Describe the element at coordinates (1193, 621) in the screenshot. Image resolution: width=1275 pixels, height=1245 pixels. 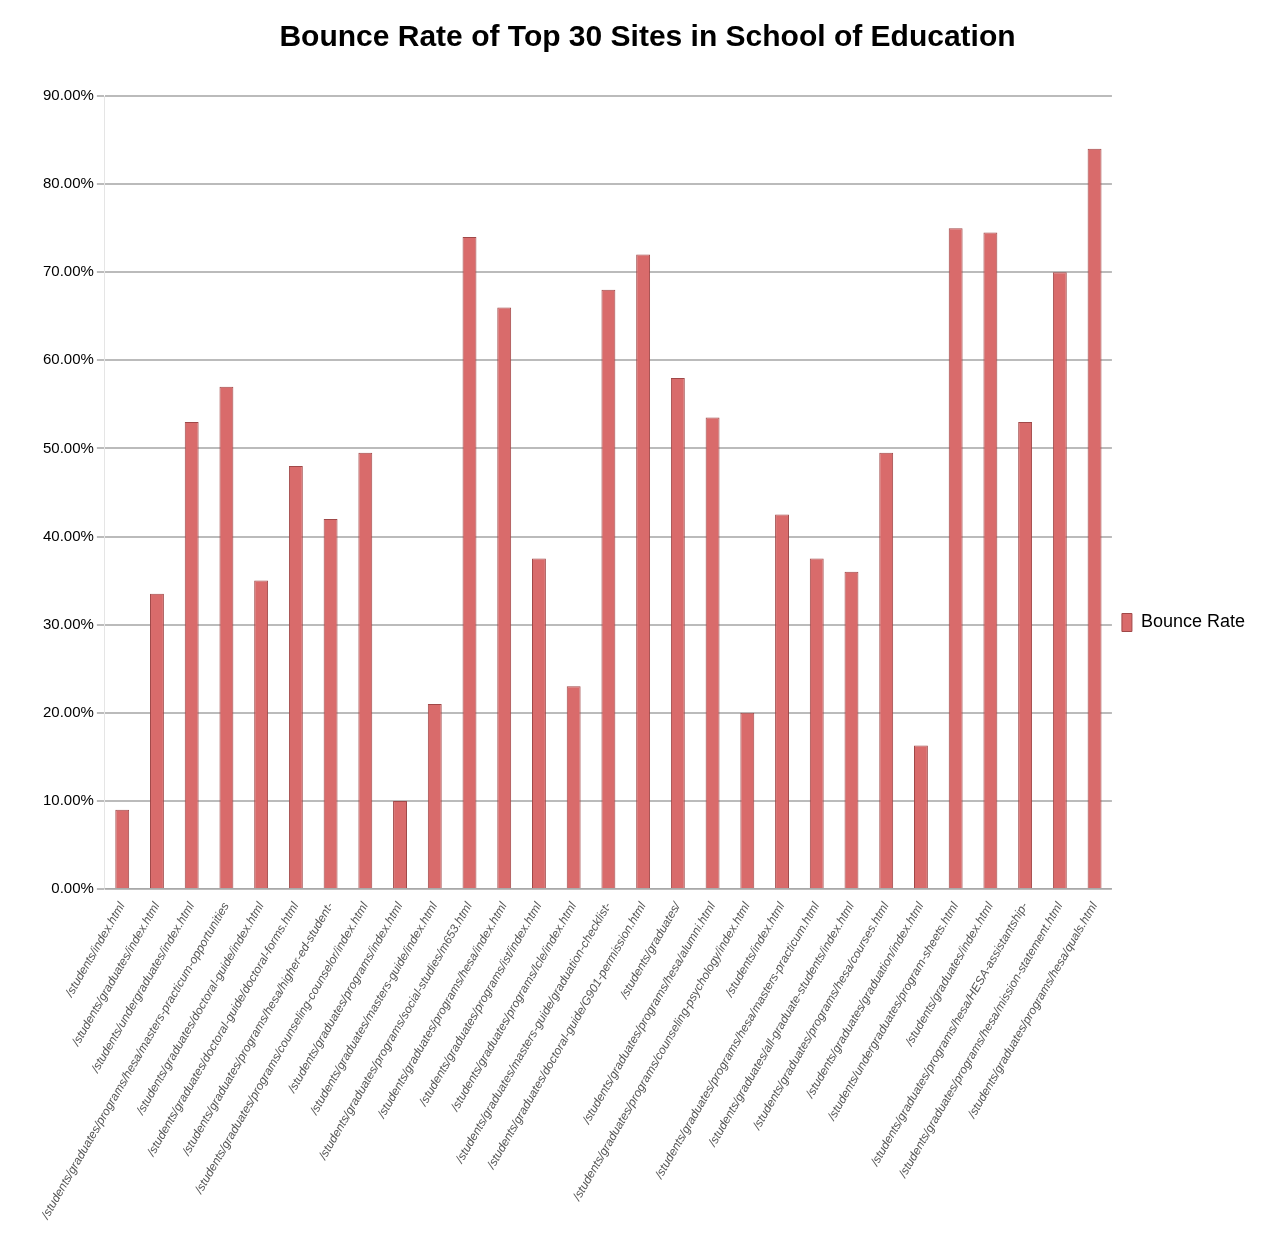
I see `legend-label: Bounce Rate` at that location.